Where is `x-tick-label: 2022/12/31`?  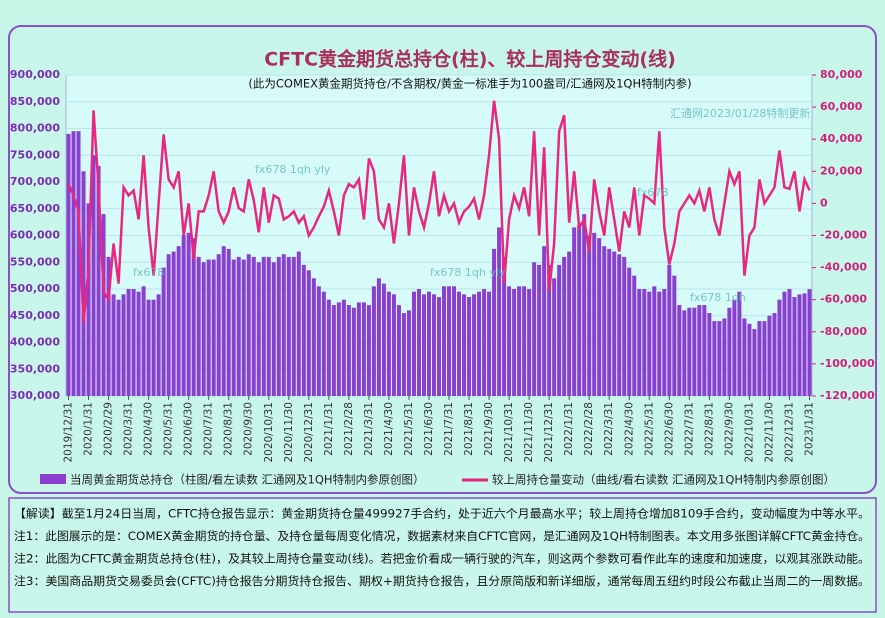
x-tick-label: 2022/12/31 is located at coordinates (789, 432).